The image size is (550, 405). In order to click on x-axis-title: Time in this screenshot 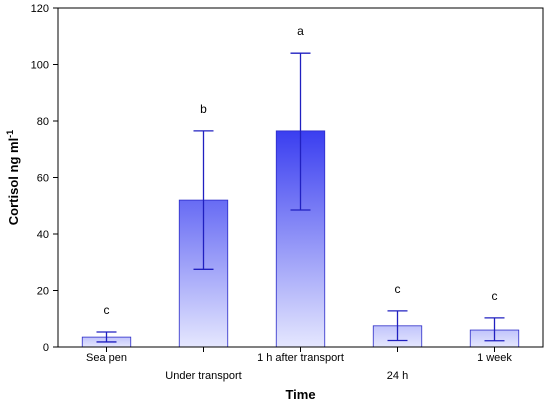, I will do `click(300, 394)`.